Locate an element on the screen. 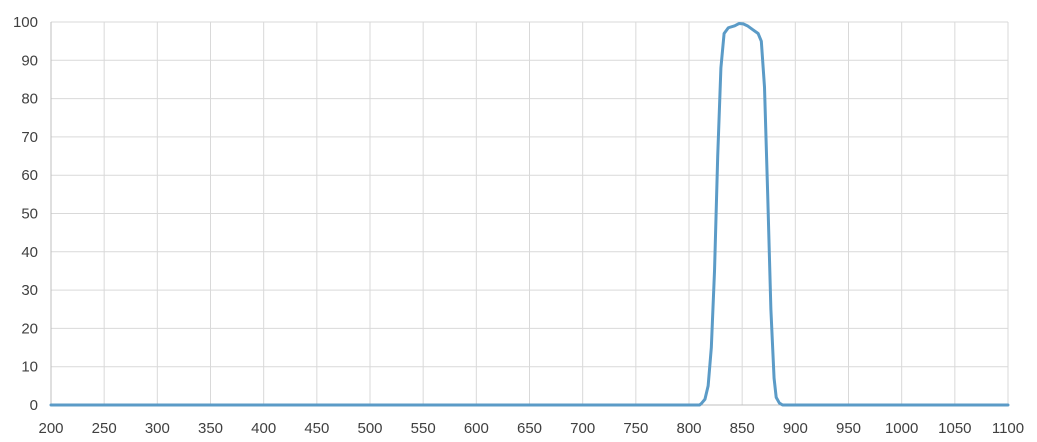 The width and height of the screenshot is (1037, 442). y-tick-label: 40 is located at coordinates (29, 252).